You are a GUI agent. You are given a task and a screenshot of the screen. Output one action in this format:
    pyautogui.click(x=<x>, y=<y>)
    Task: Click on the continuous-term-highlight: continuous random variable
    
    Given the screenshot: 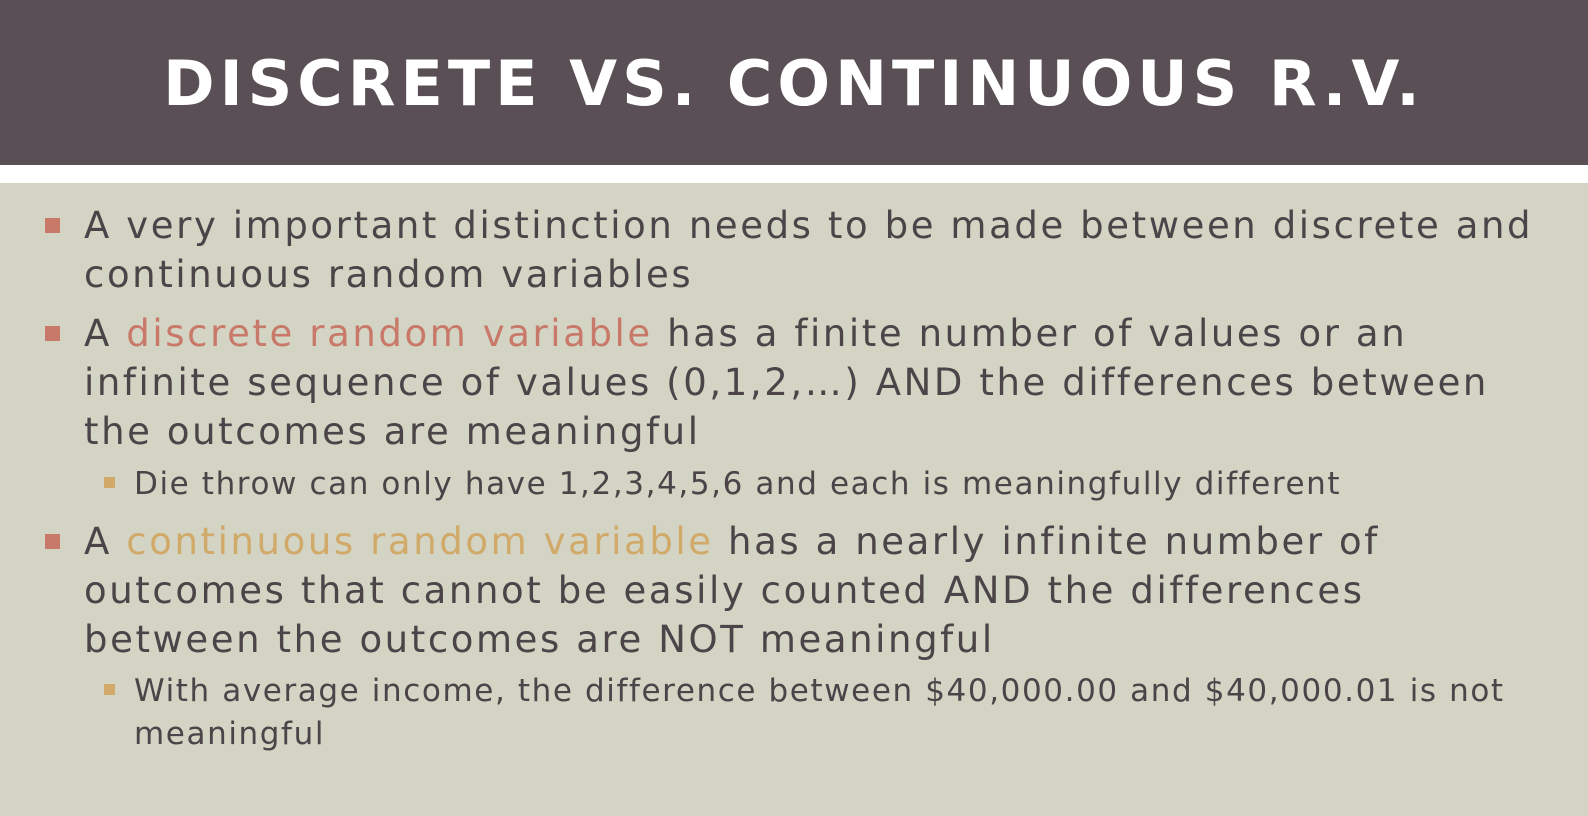 What is the action you would take?
    pyautogui.click(x=420, y=541)
    